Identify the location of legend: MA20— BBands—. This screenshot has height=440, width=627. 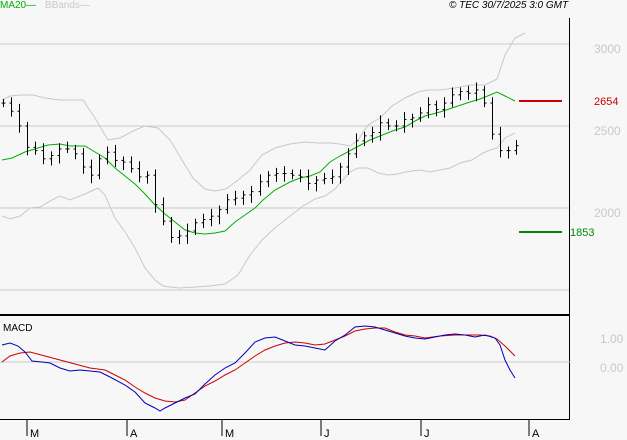
(45, 6).